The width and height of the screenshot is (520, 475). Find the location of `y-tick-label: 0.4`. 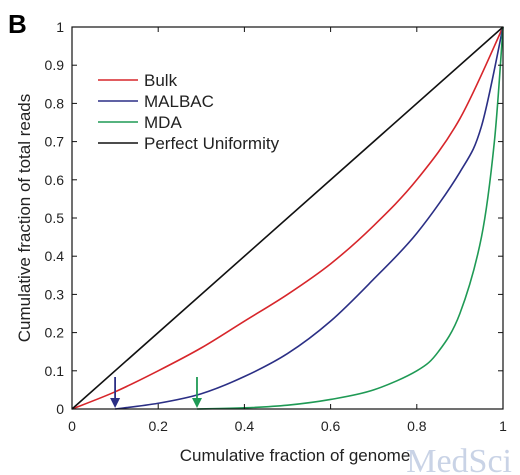

y-tick-label: 0.4 is located at coordinates (55, 256).